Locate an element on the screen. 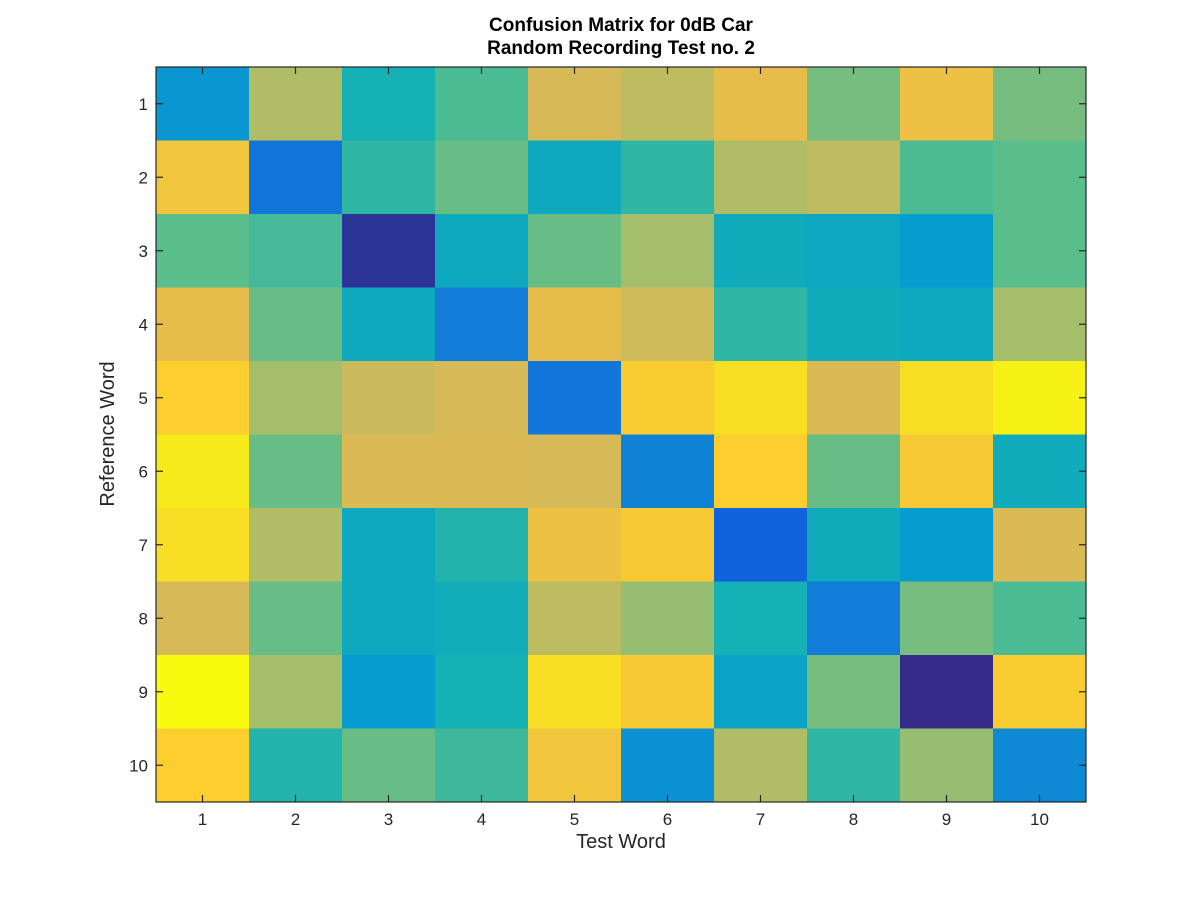  x-tick-label-4: 4 is located at coordinates (481, 819).